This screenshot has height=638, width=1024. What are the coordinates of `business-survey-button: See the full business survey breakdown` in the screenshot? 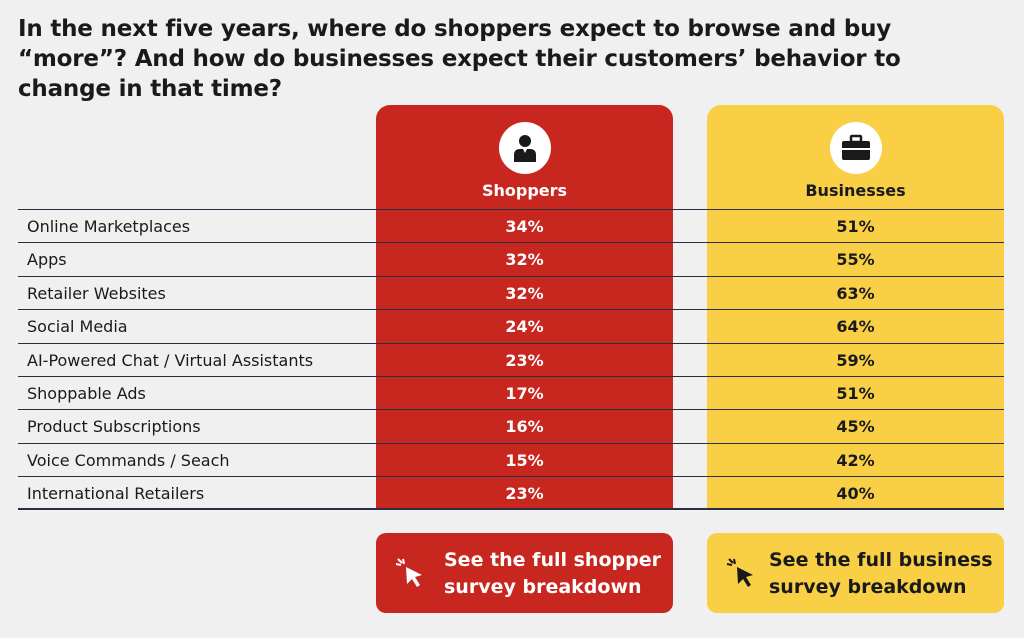 It's located at (855, 573).